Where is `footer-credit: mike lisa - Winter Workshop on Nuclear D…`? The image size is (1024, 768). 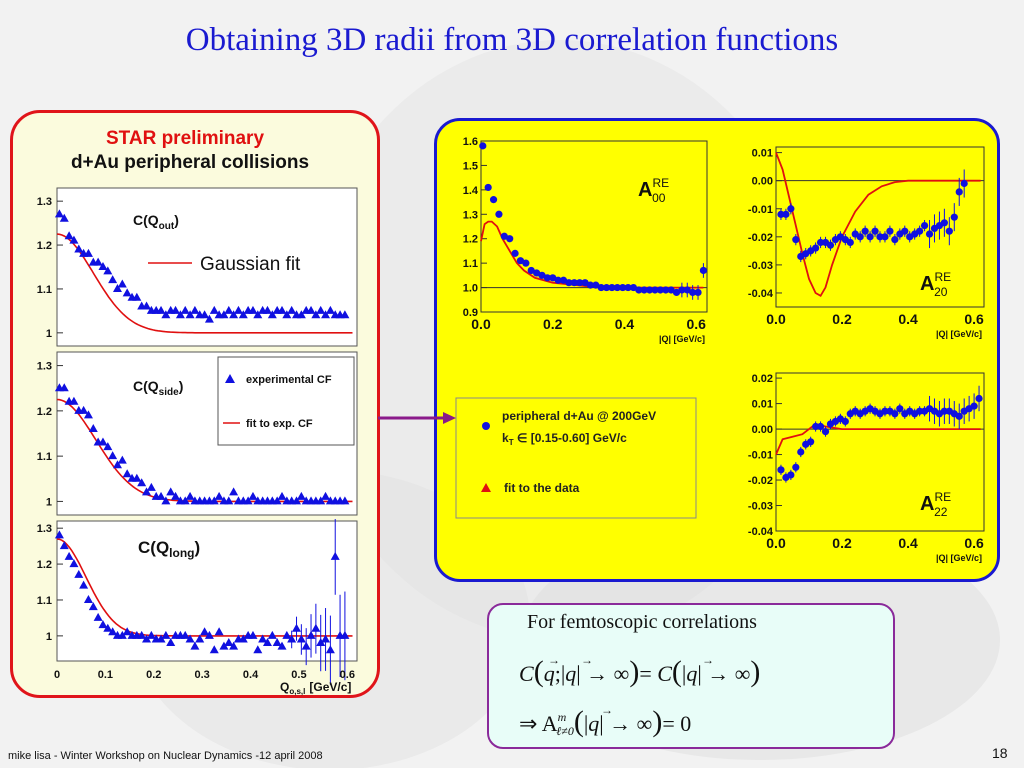 footer-credit: mike lisa - Winter Workshop on Nuclear D… is located at coordinates (165, 756).